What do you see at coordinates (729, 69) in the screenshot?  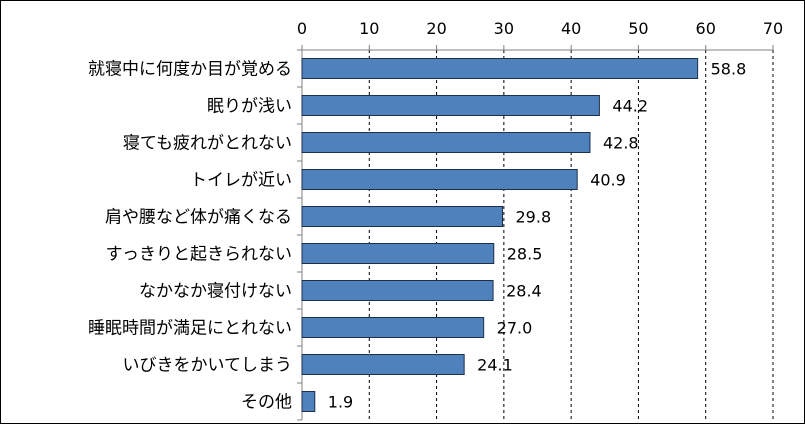 I see `data-label-0: 58.8` at bounding box center [729, 69].